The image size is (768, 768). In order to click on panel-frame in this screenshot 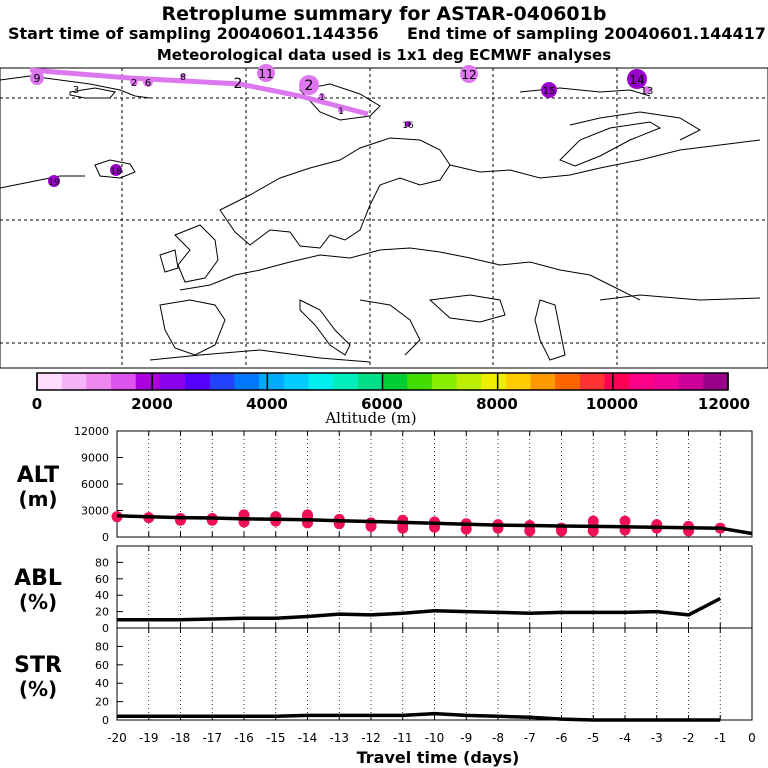, I will do `click(434, 674)`.